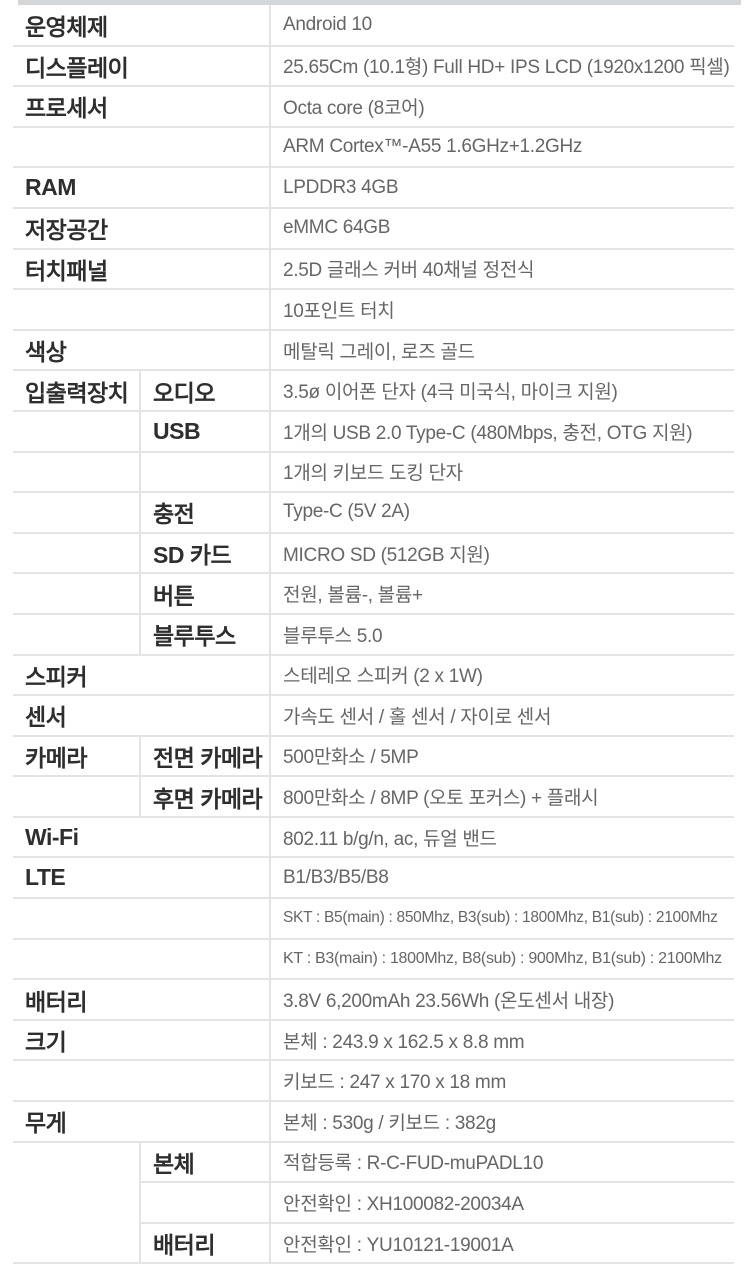 The height and width of the screenshot is (1279, 746). I want to click on spec-value-cell: 블루투스 5.0, so click(502, 634).